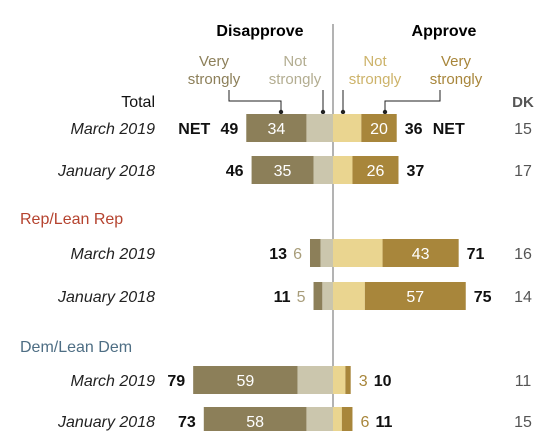 The height and width of the screenshot is (431, 539). Describe the element at coordinates (414, 129) in the screenshot. I see `net-approve: 36` at that location.